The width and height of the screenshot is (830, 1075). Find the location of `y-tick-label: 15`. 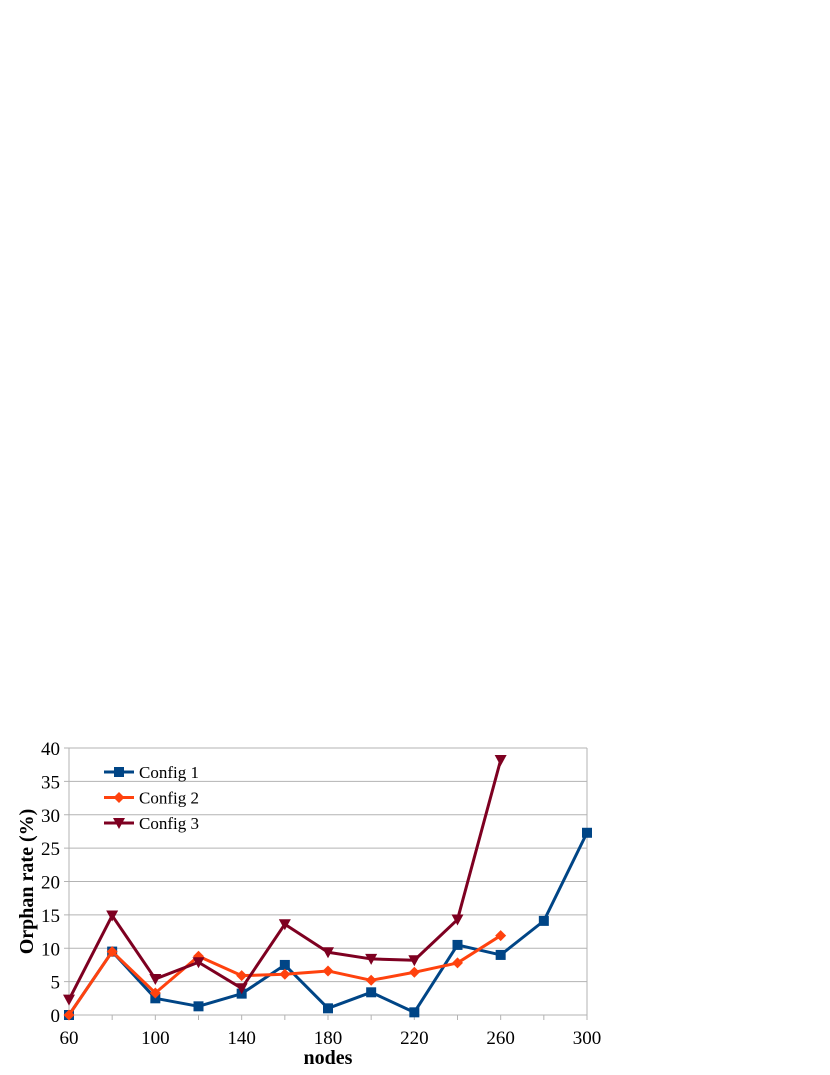

y-tick-label: 15 is located at coordinates (50, 916).